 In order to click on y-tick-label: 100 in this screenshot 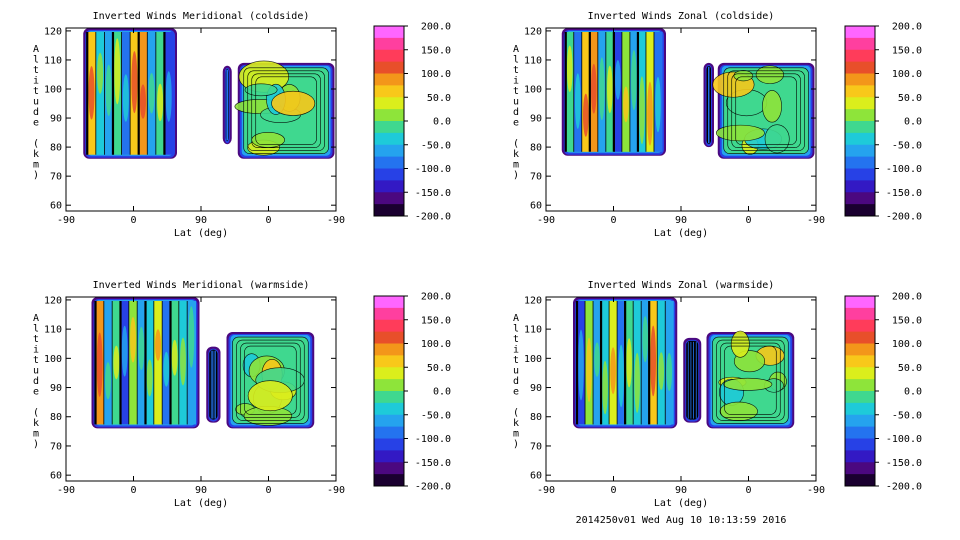, I will do `click(53, 90)`.